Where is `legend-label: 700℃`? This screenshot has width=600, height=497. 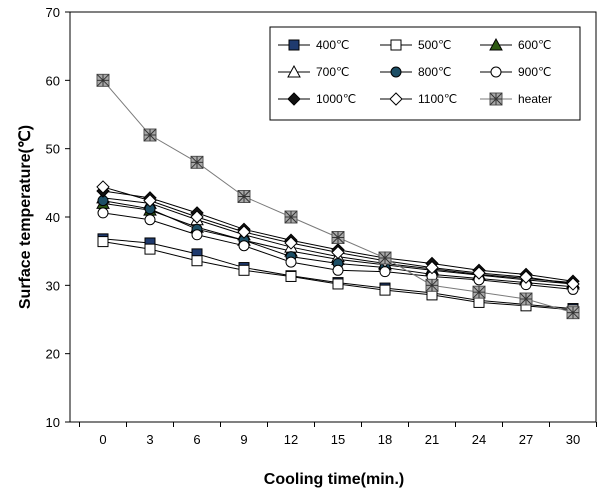
legend-label: 700℃ is located at coordinates (333, 72).